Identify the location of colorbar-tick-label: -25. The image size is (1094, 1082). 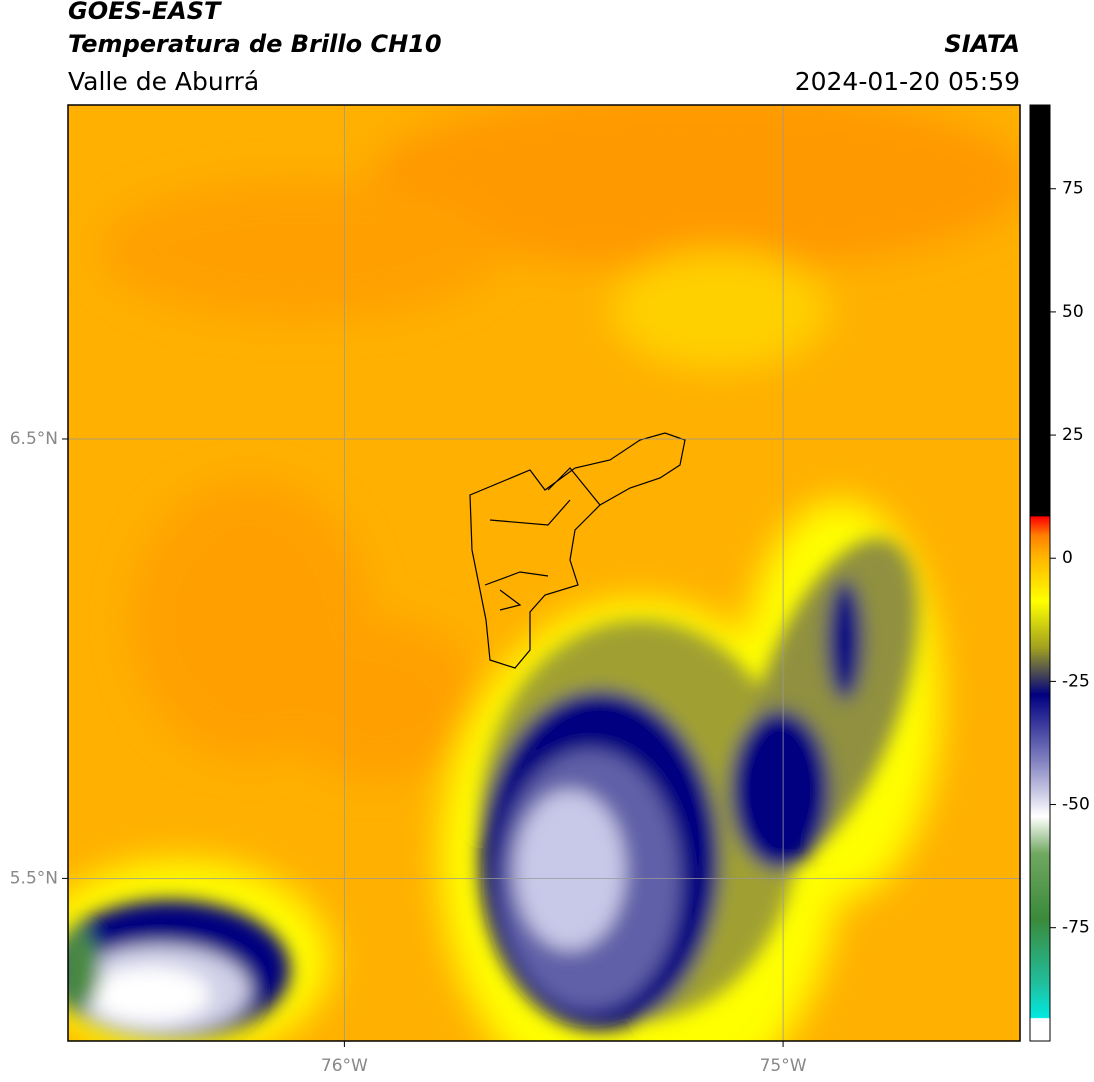
(1076, 681).